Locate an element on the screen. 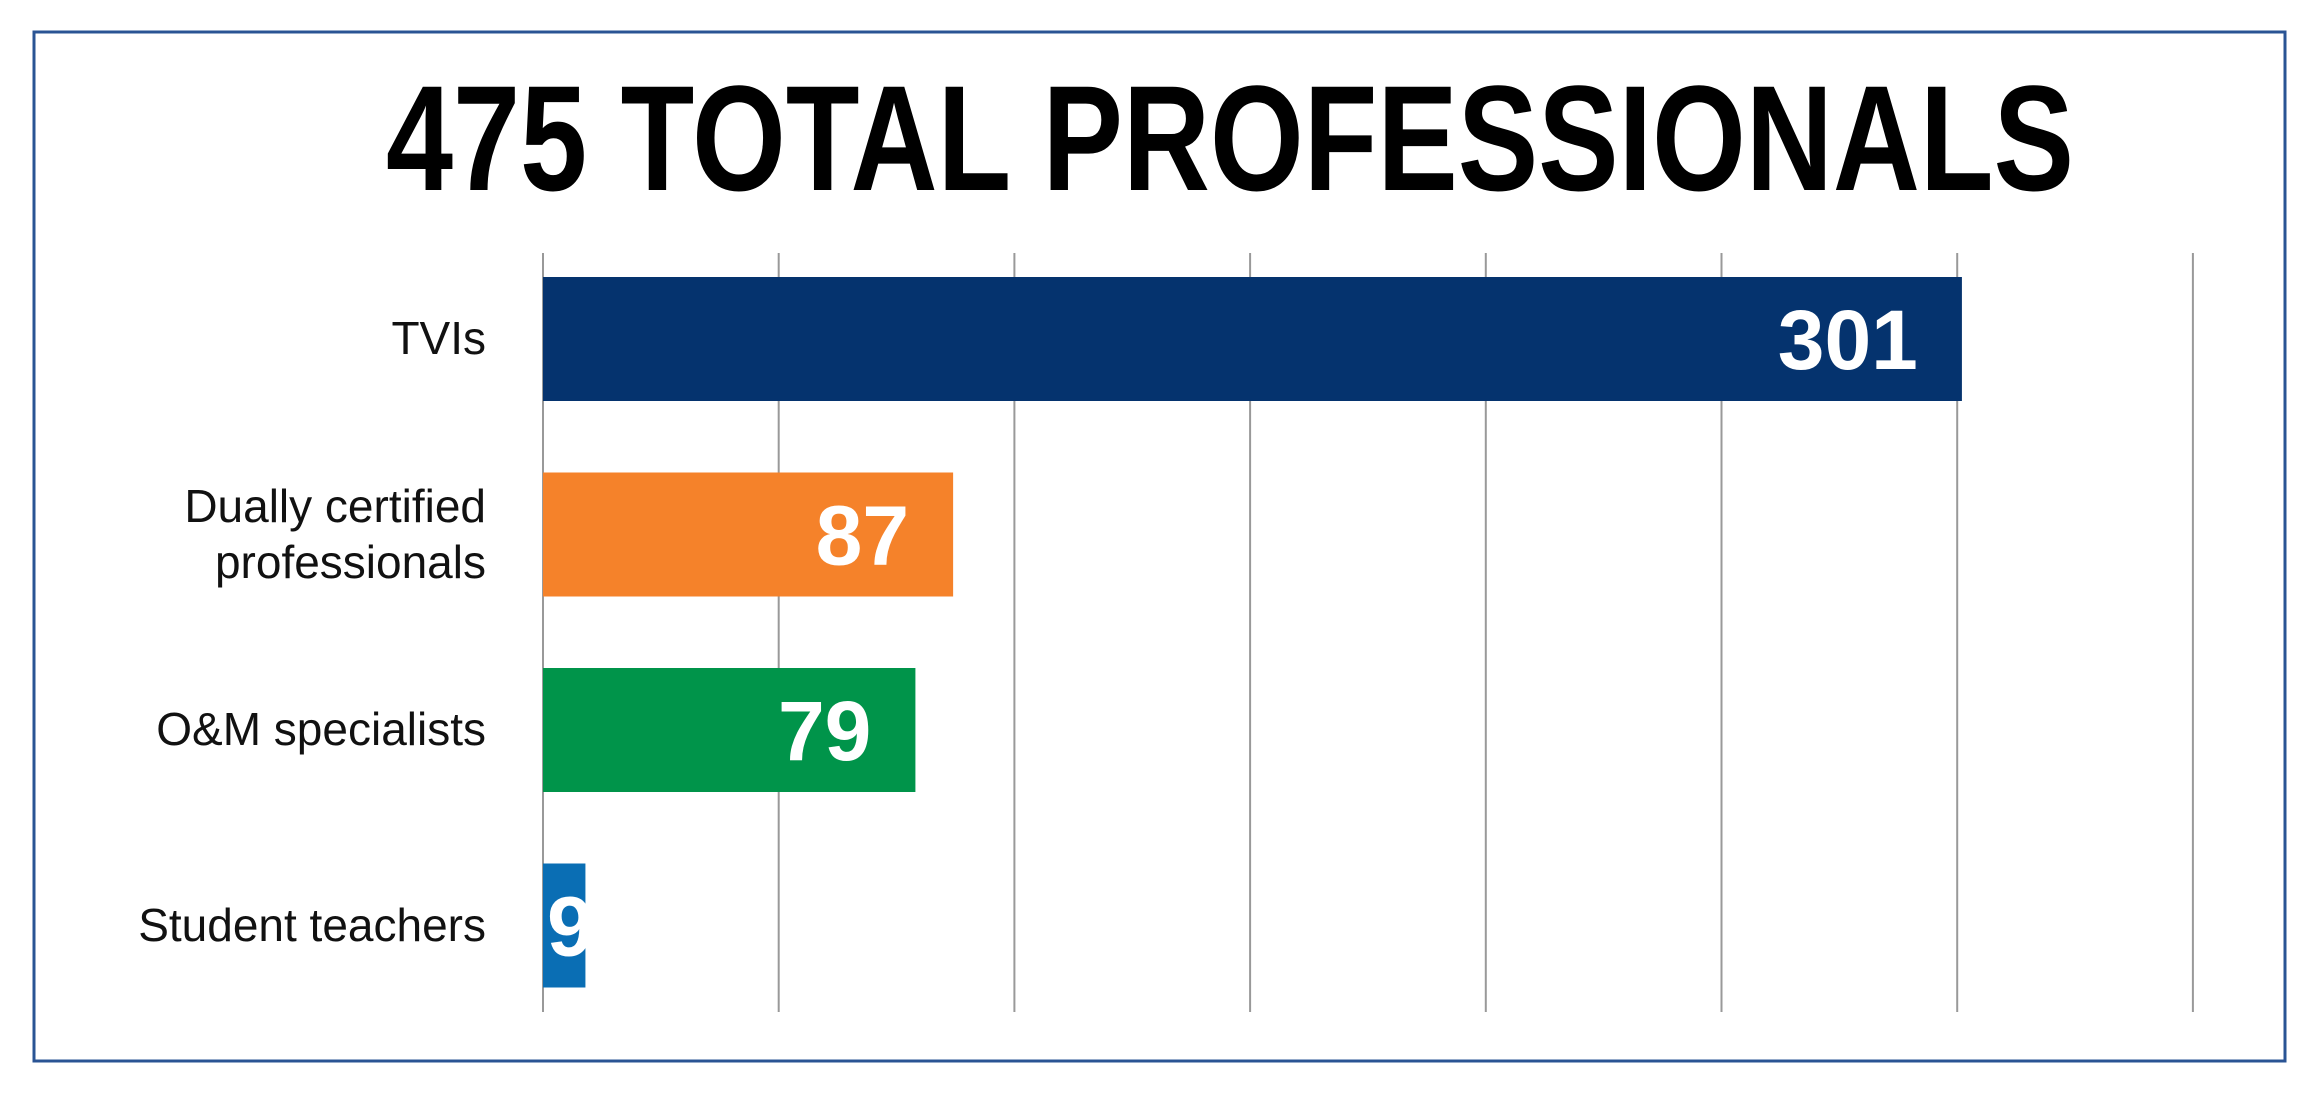 Image resolution: width=2310 pixels, height=1095 pixels. chart-title: 475 TOTAL PROFESSIONALS is located at coordinates (1230, 138).